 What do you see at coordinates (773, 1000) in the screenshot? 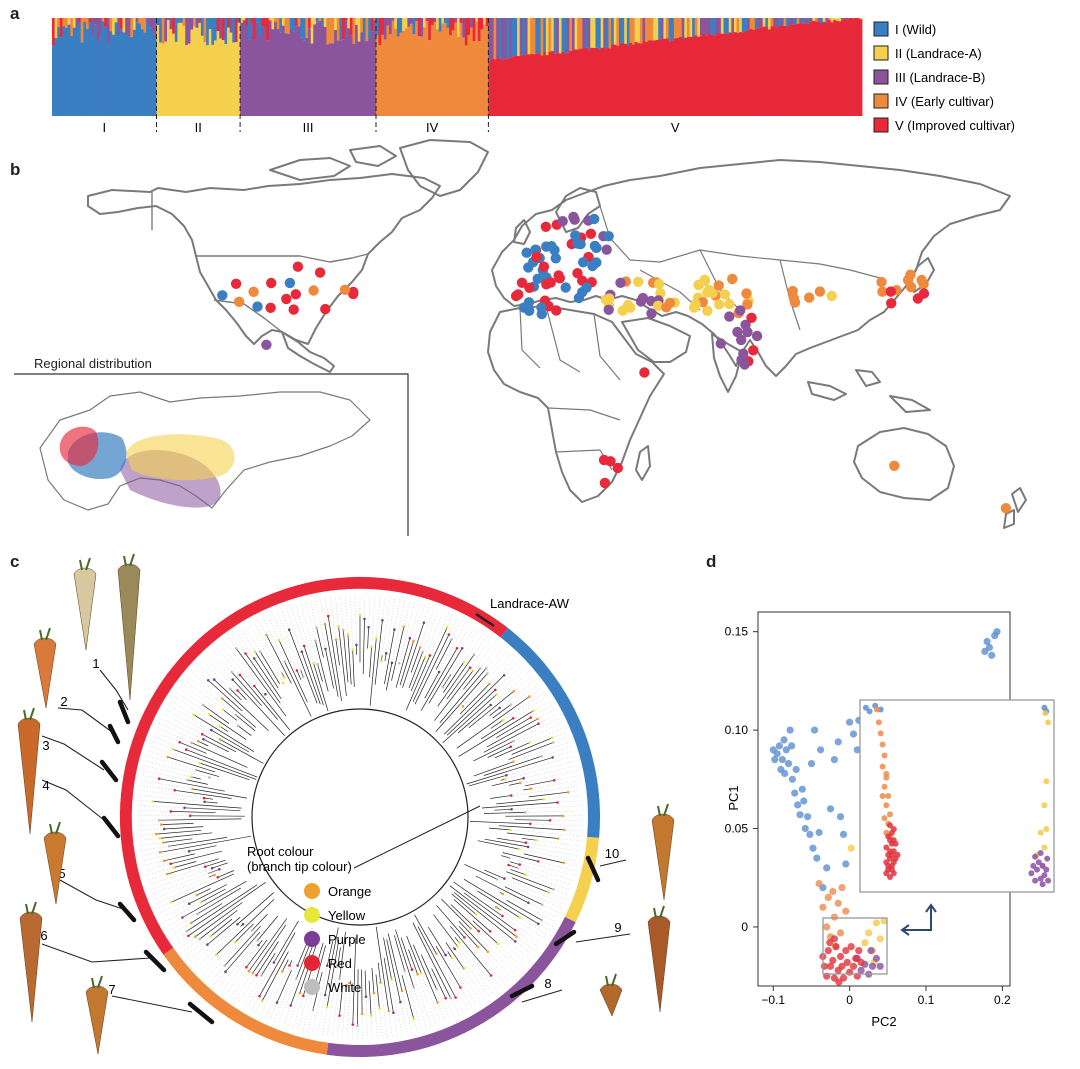
I see `x-tick-label: −0.1` at bounding box center [773, 1000].